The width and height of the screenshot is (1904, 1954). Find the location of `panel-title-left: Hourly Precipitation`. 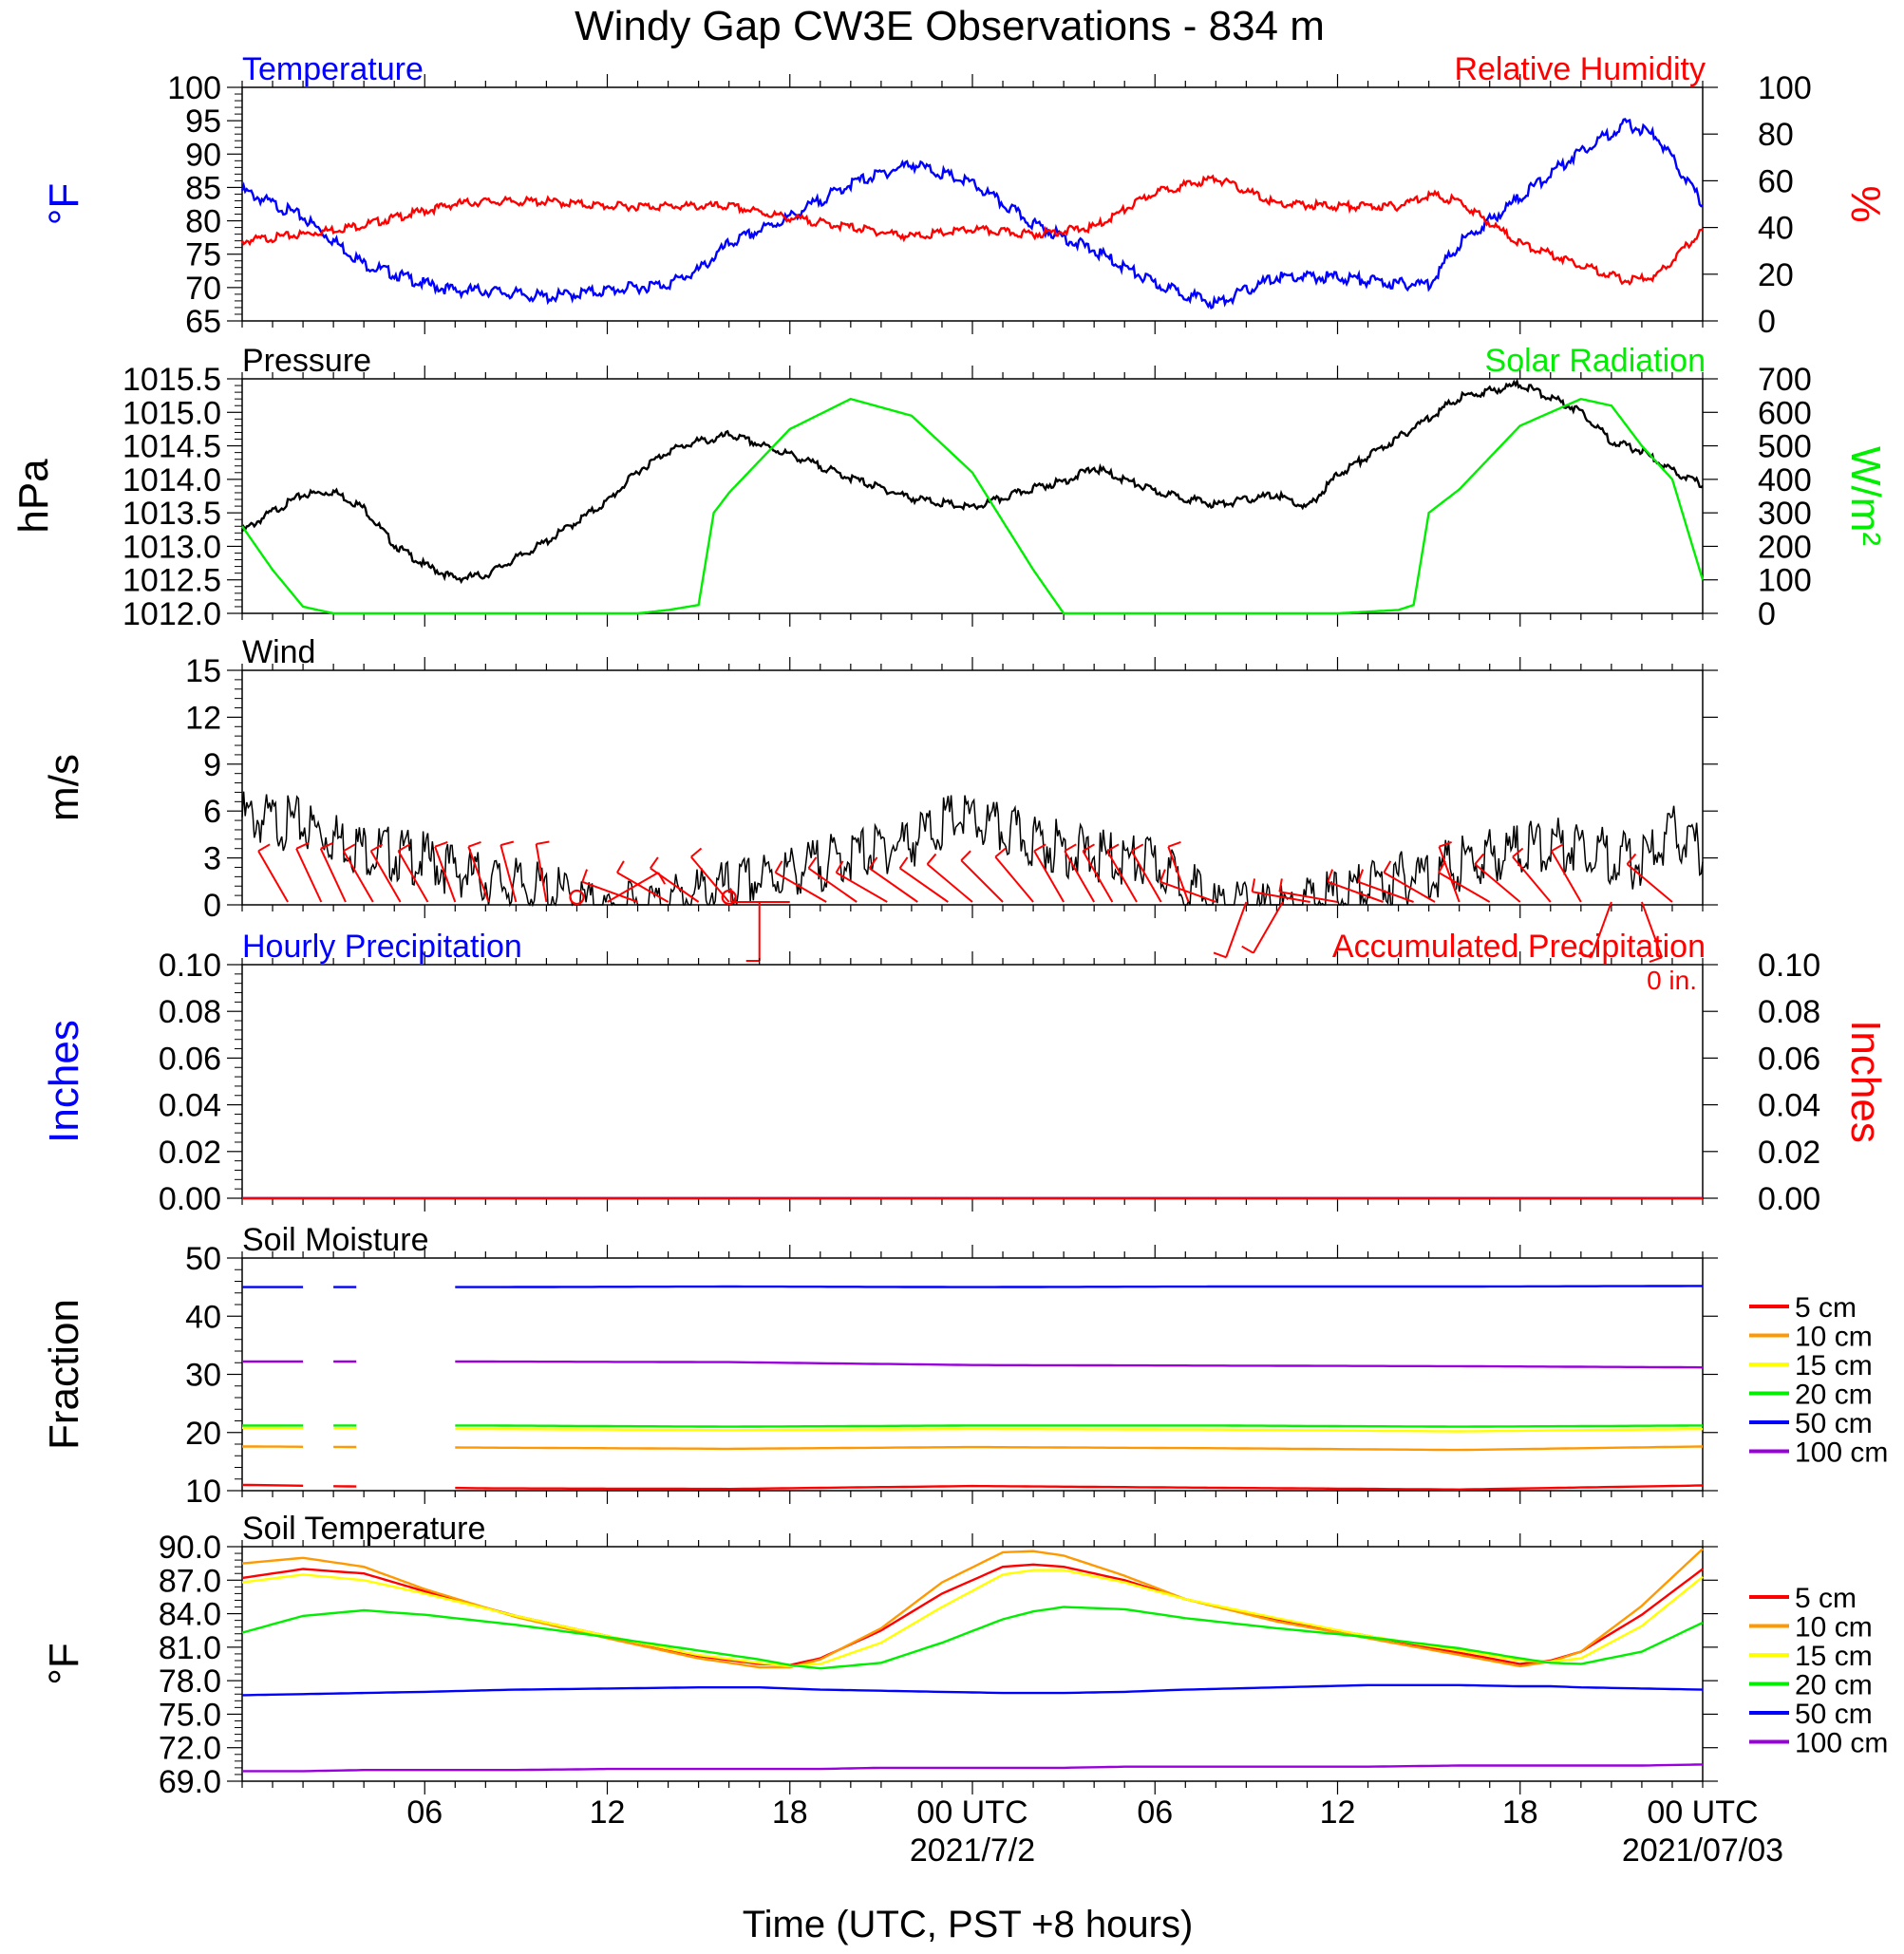

panel-title-left: Hourly Precipitation is located at coordinates (382, 947).